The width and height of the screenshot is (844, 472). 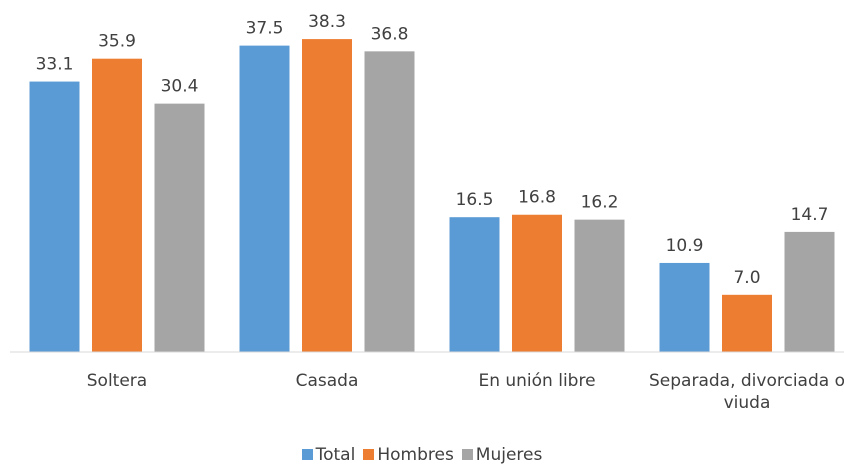 What do you see at coordinates (475, 200) in the screenshot?
I see `data-label: 16.5` at bounding box center [475, 200].